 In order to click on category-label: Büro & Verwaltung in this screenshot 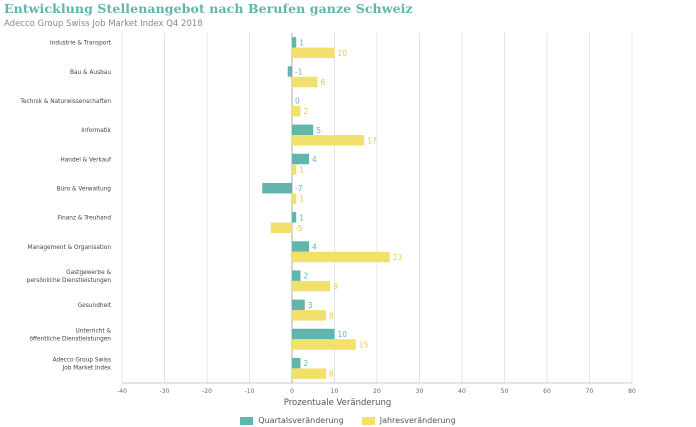, I will do `click(84, 189)`.